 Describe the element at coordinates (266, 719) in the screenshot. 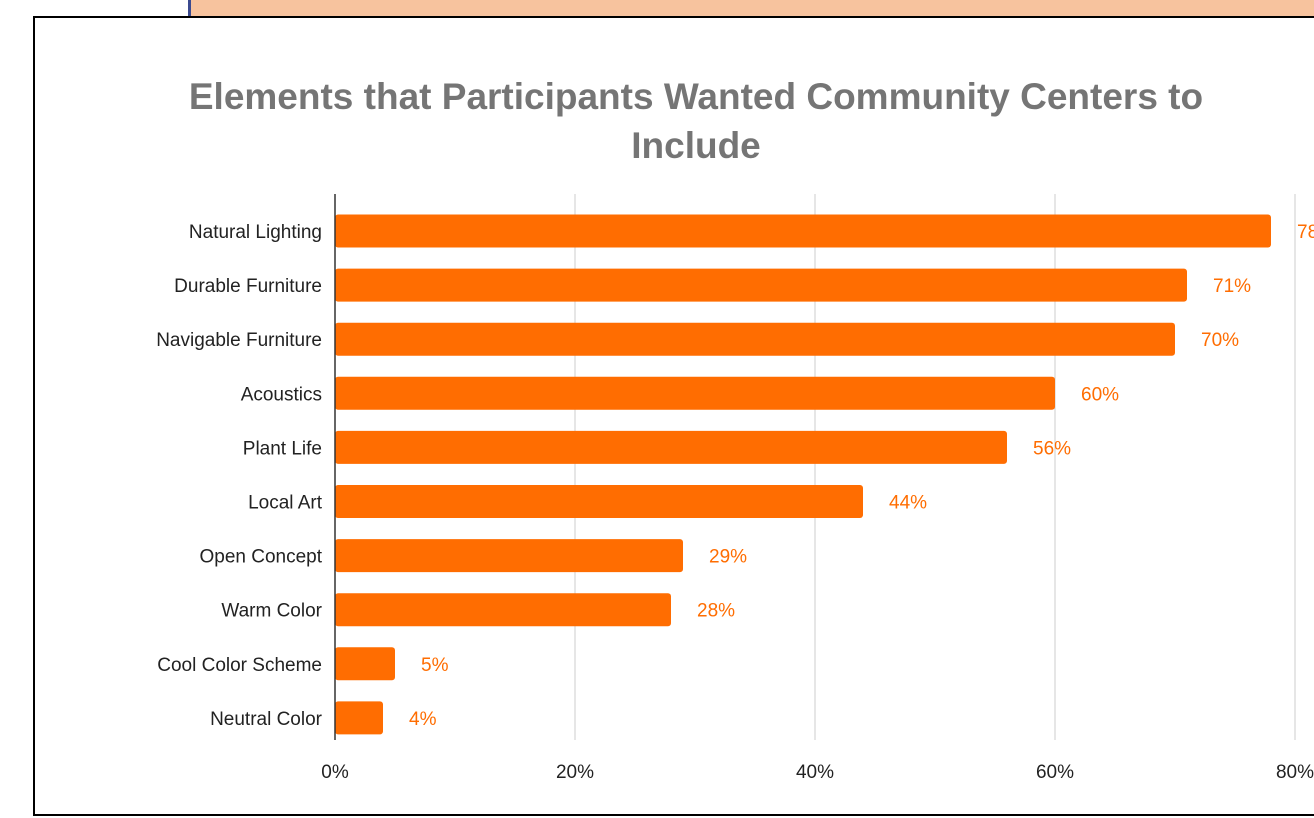

I see `category-label-9: Neutral Color` at that location.